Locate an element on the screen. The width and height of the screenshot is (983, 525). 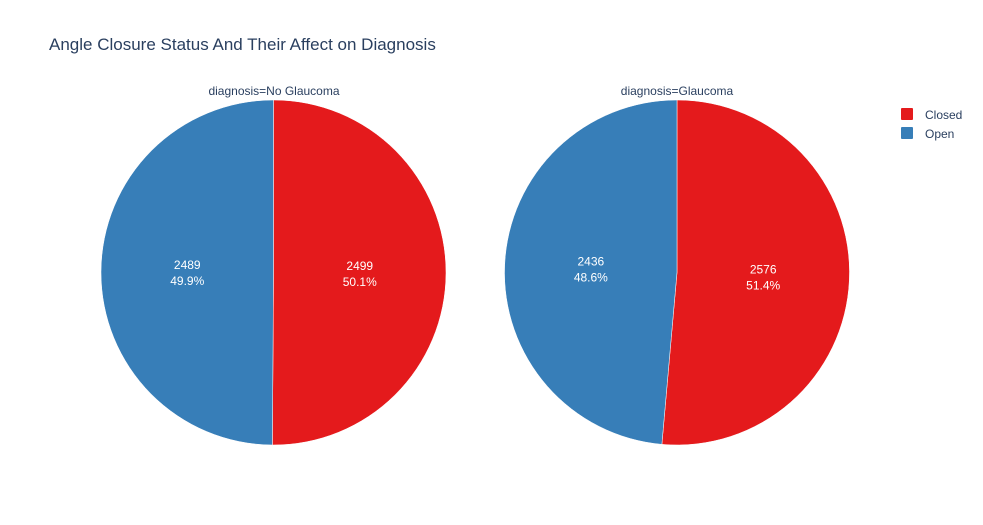
slice-label-no-glaucoma-closed: 2499 50.1% is located at coordinates (360, 274).